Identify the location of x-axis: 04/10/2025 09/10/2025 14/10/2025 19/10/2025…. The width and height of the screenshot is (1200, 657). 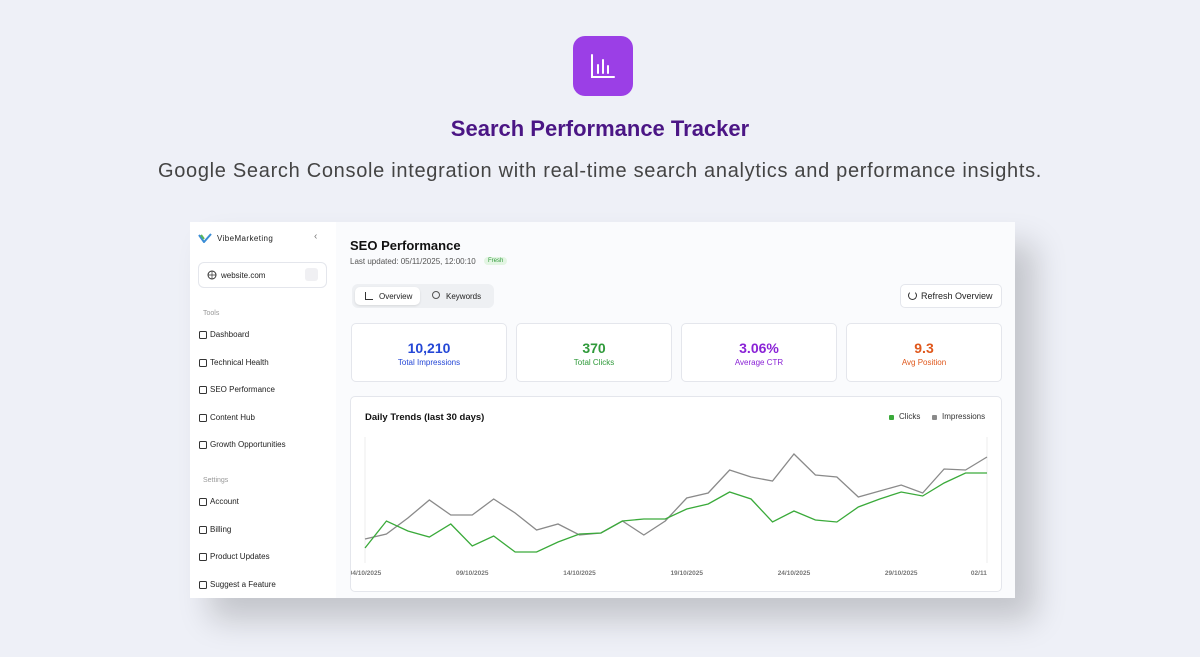
(676, 573).